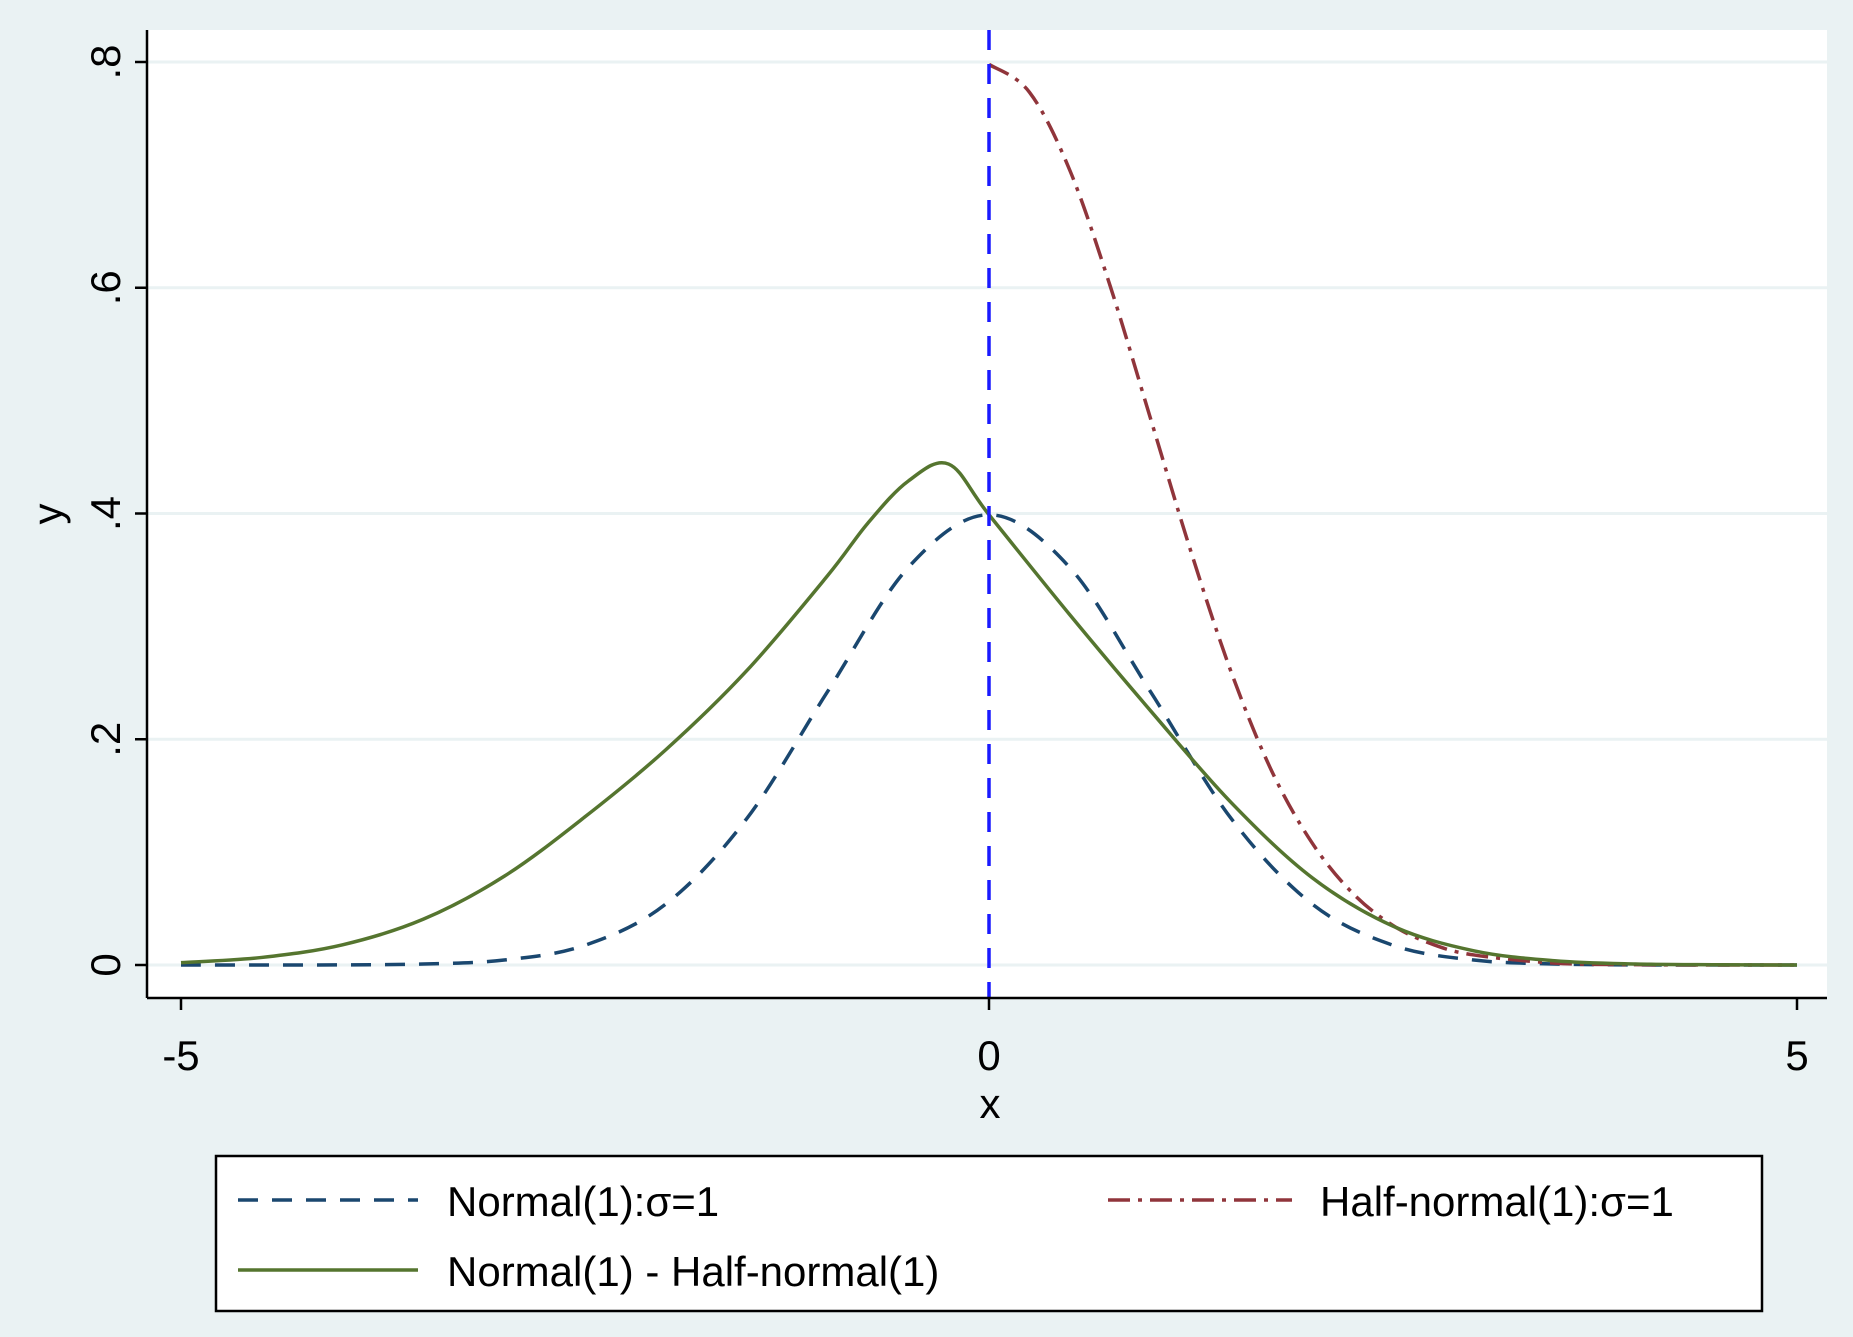 The height and width of the screenshot is (1337, 1853). Describe the element at coordinates (1497, 1201) in the screenshot. I see `legend-label-half-normal: Half-normal(1):σ=1` at that location.